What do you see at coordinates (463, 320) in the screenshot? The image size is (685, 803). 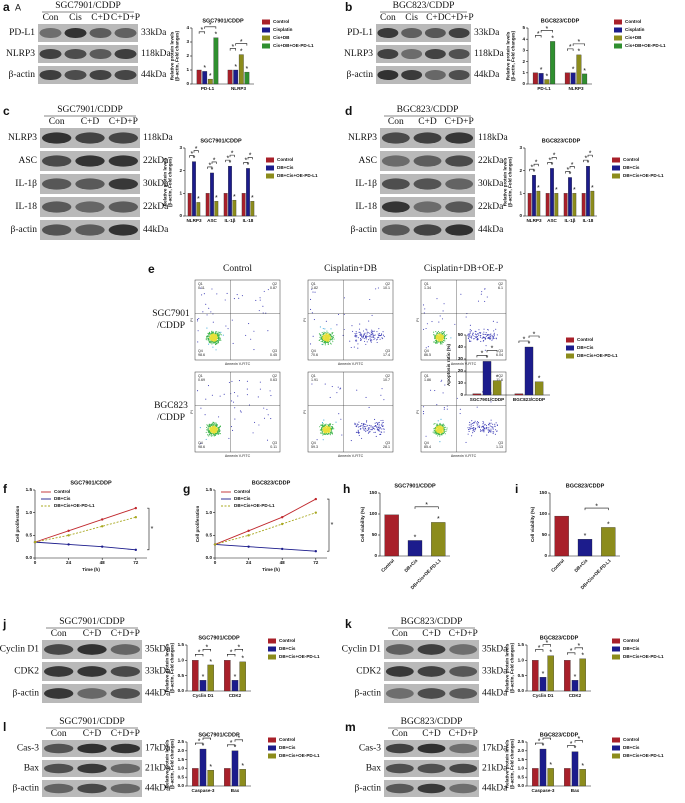 I see `flow-plot-frame` at bounding box center [463, 320].